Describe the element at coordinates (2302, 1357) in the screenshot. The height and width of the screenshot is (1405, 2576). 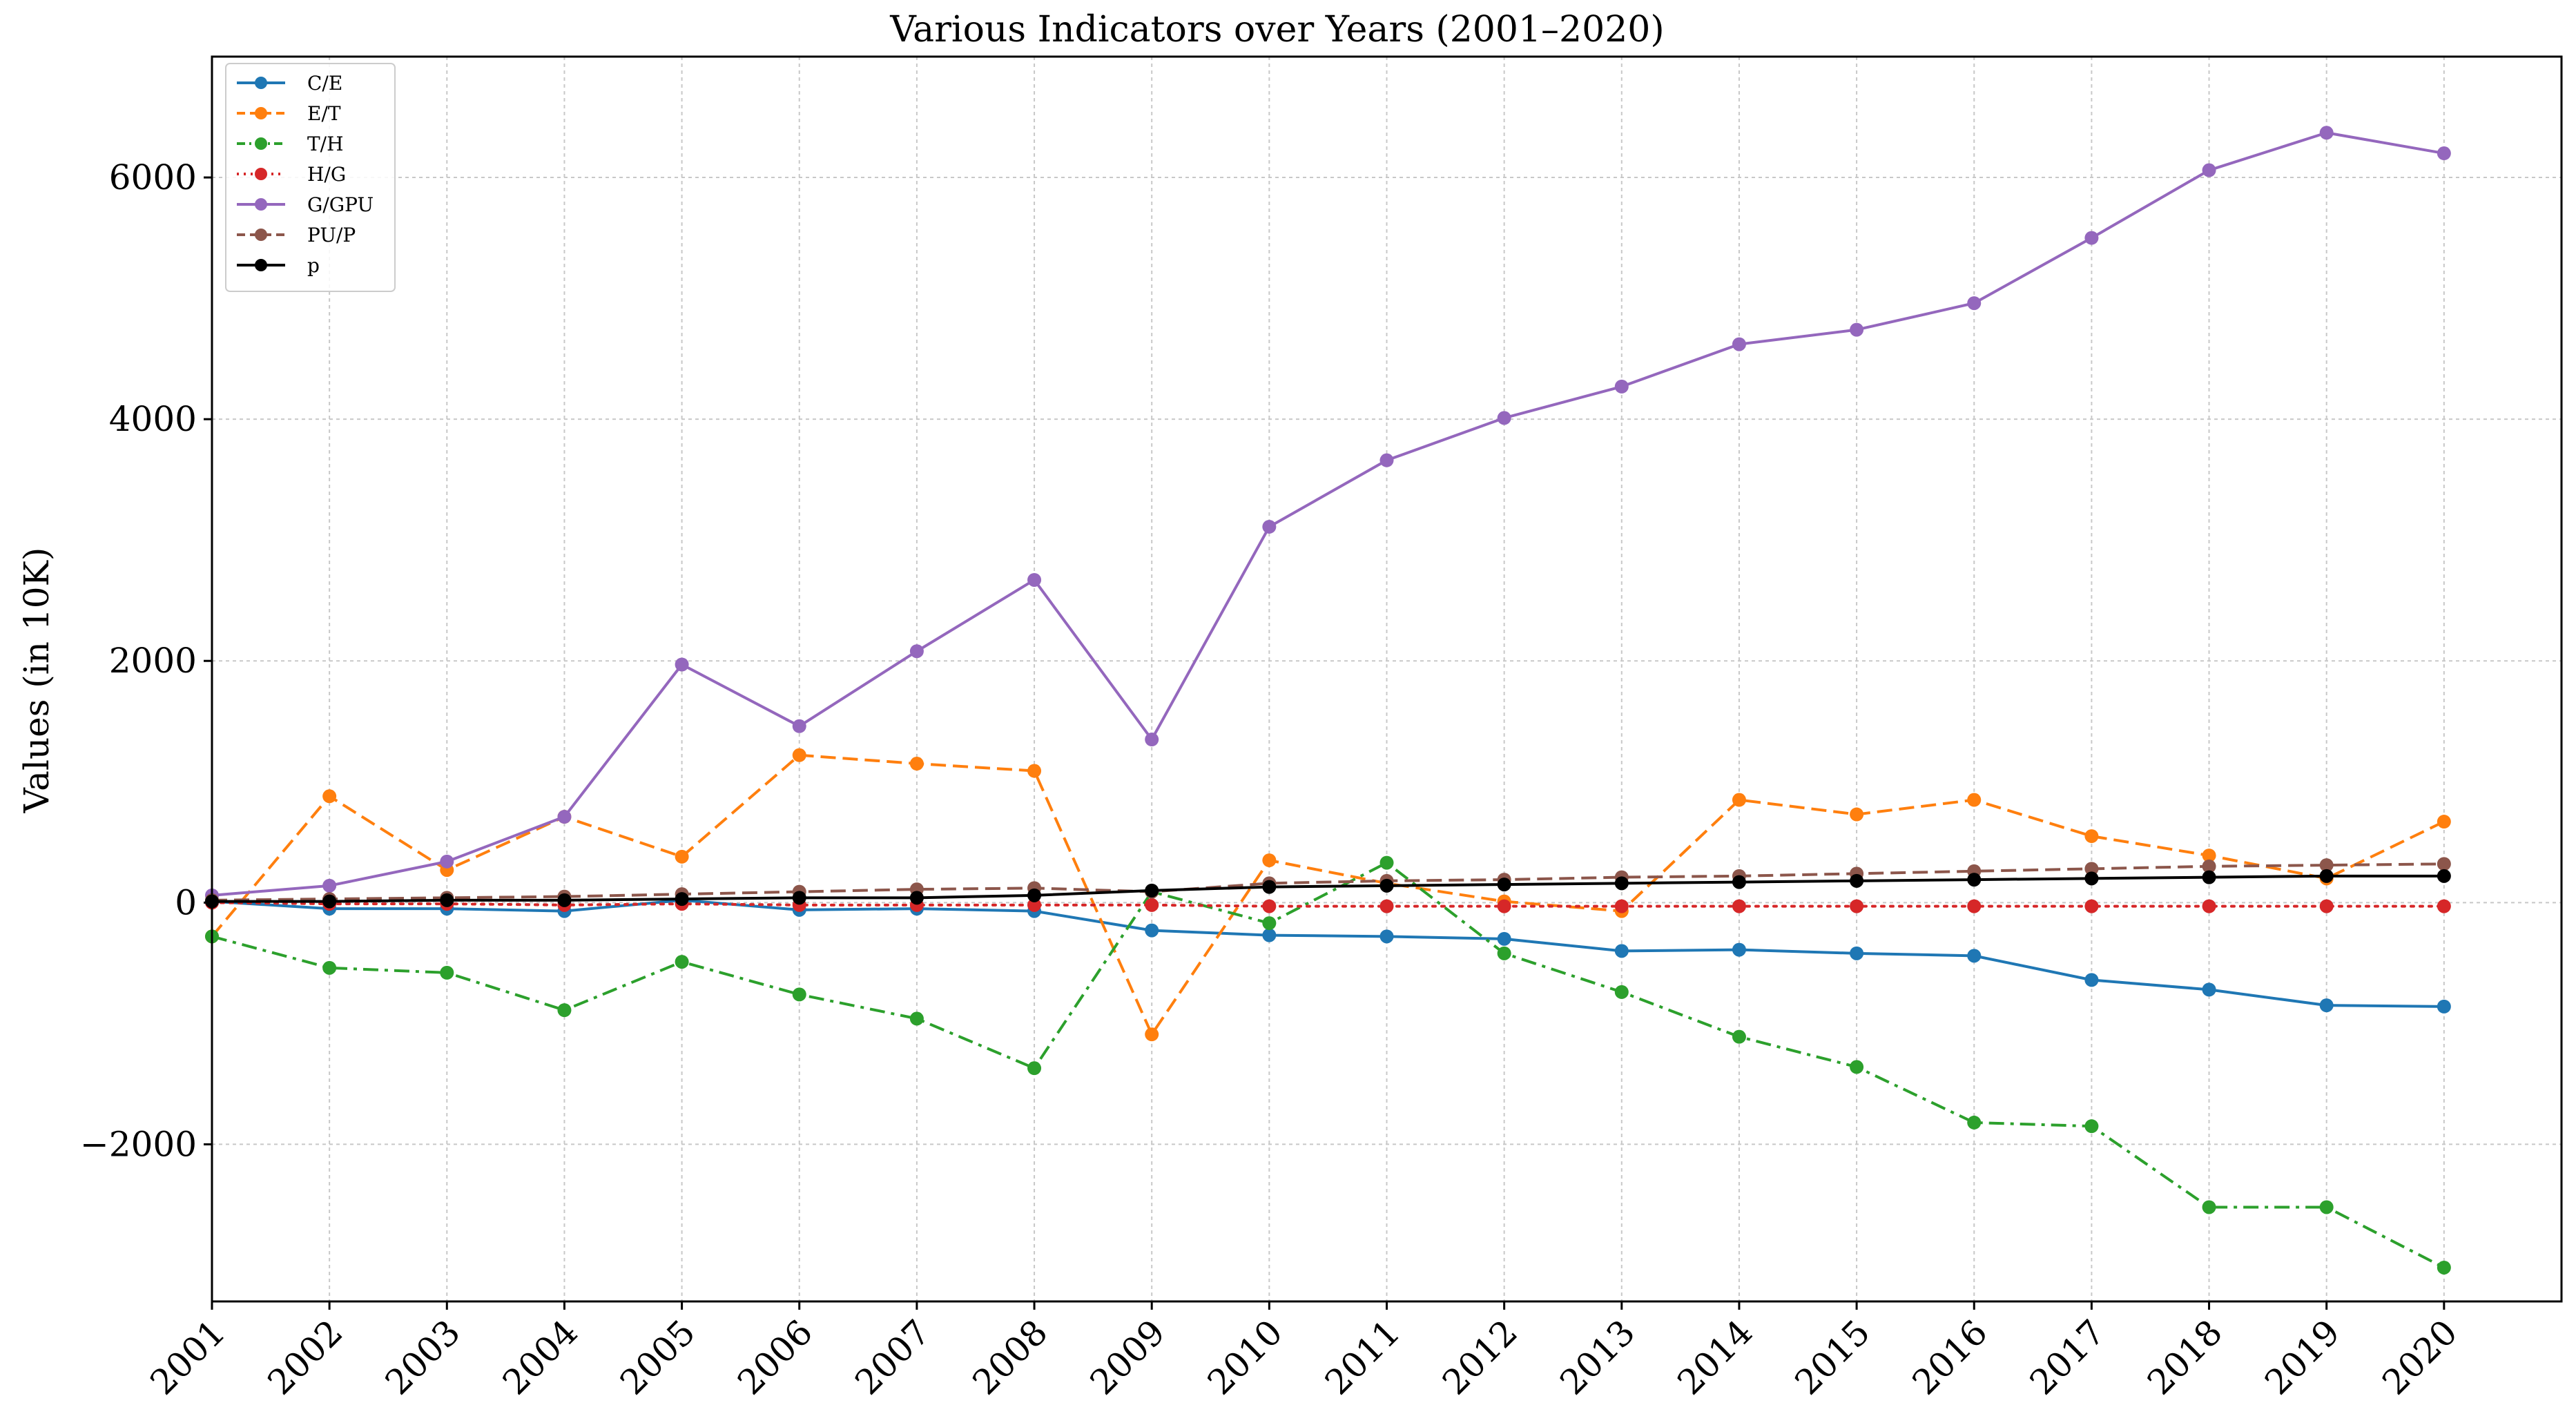
I see `x-tick-label: 2019` at that location.